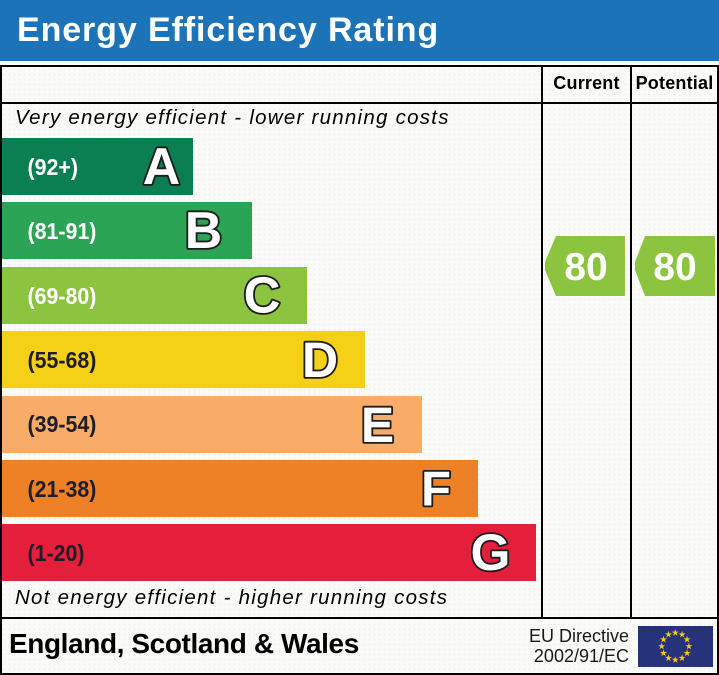 Image resolution: width=719 pixels, height=675 pixels. I want to click on svg-text: (1-20), so click(56, 553).